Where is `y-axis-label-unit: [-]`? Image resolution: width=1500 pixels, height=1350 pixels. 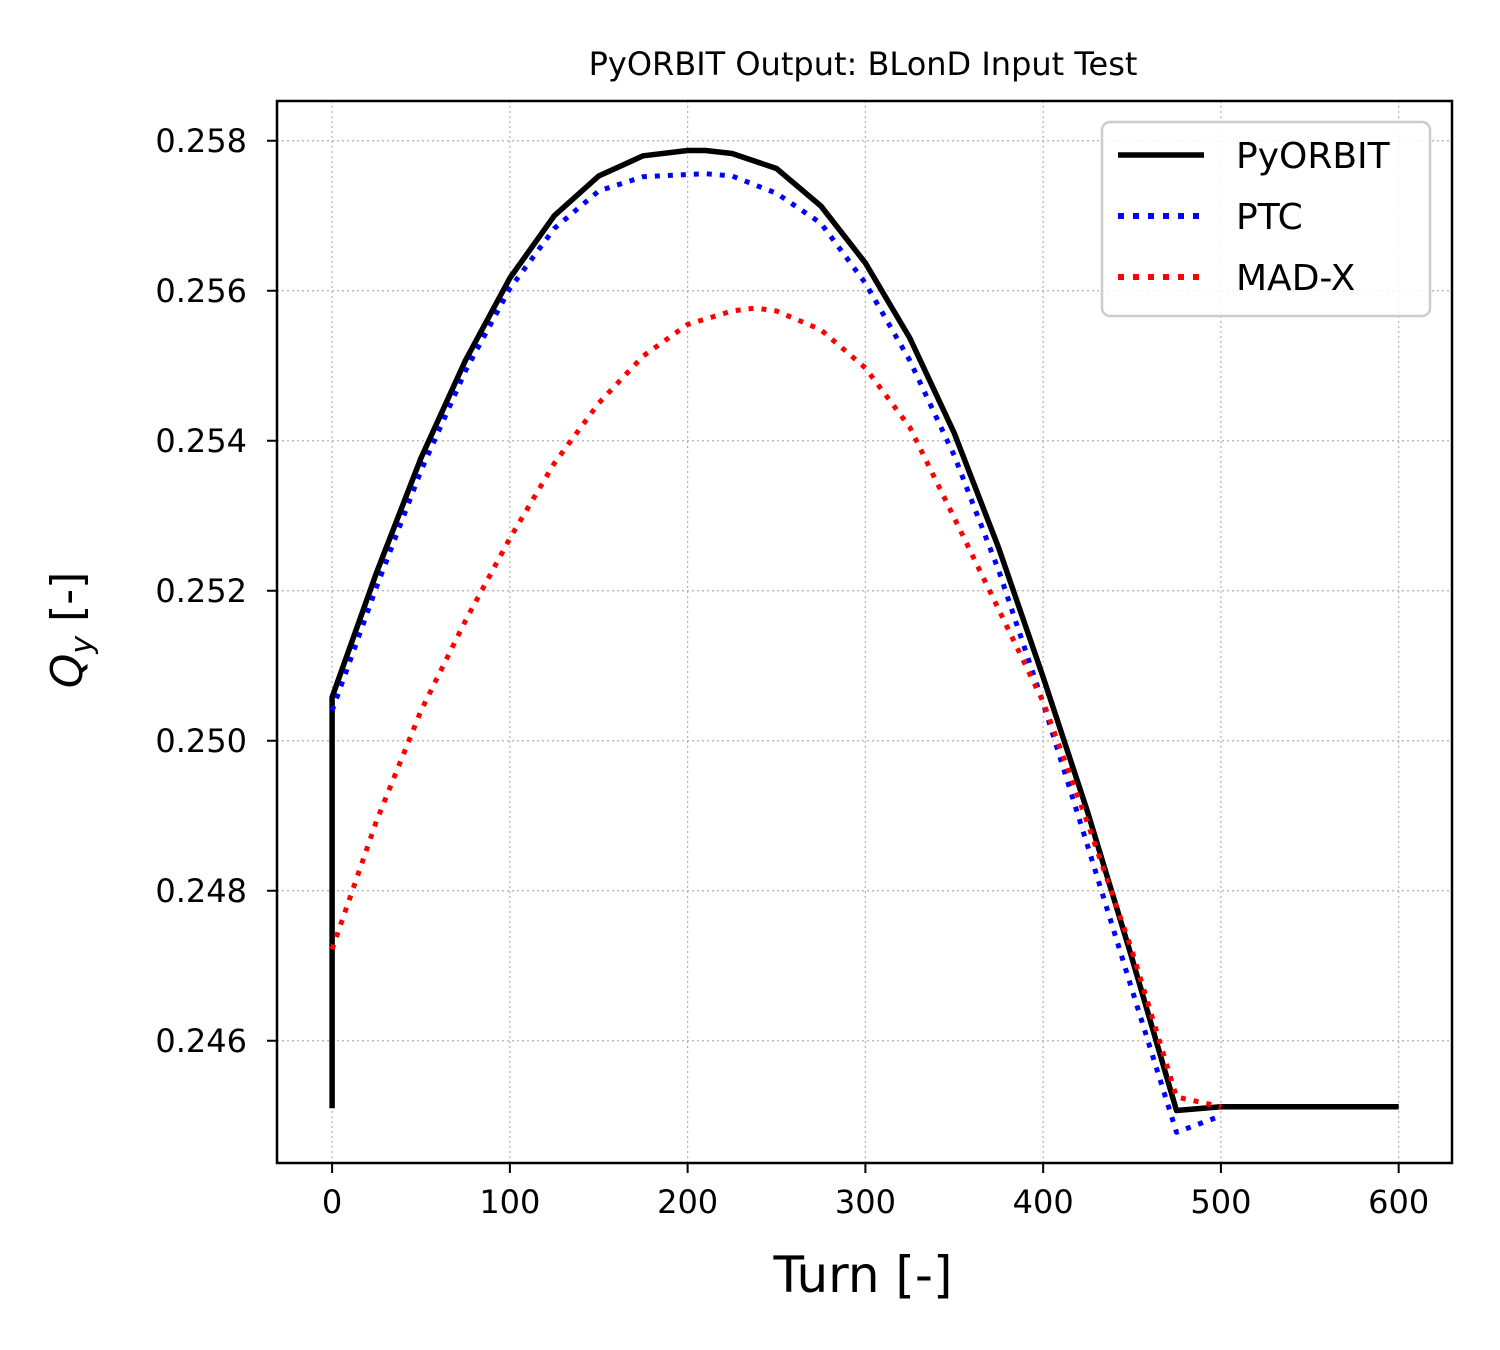 y-axis-label-unit: [-] is located at coordinates (67, 604).